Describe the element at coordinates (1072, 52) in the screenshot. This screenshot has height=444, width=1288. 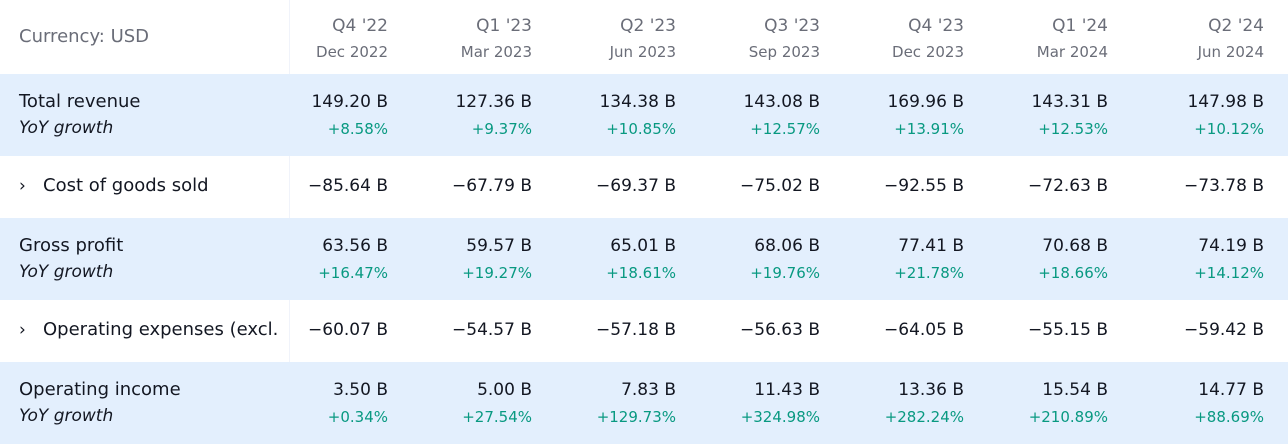
I see `period-date: Mar 2024` at that location.